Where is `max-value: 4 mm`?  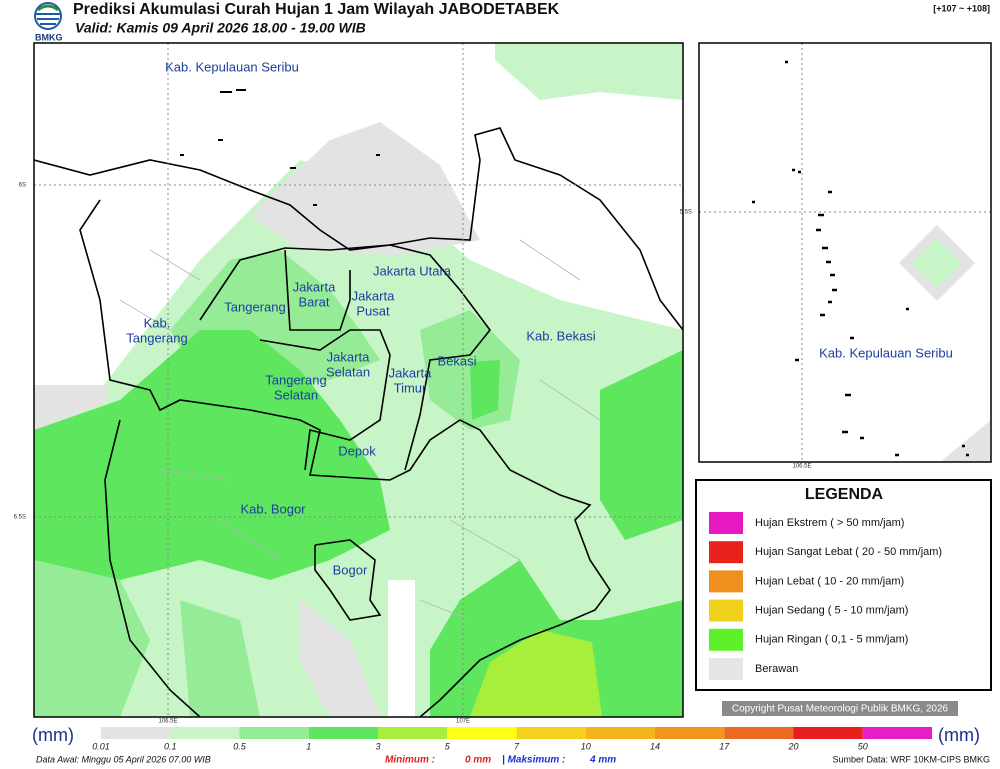
max-value: 4 mm is located at coordinates (602, 760).